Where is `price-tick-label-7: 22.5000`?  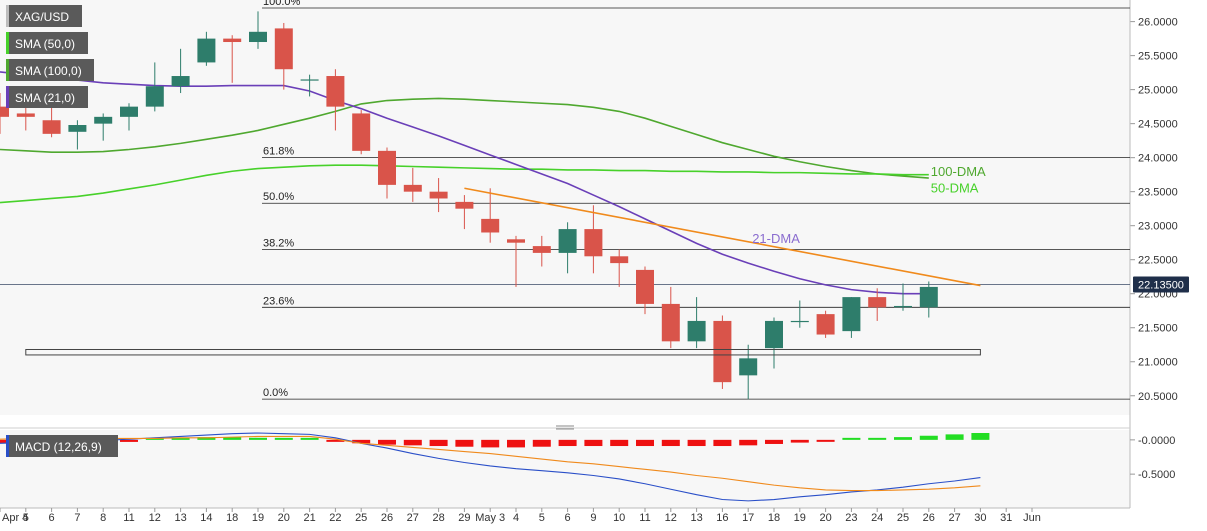 price-tick-label-7: 22.5000 is located at coordinates (1158, 261).